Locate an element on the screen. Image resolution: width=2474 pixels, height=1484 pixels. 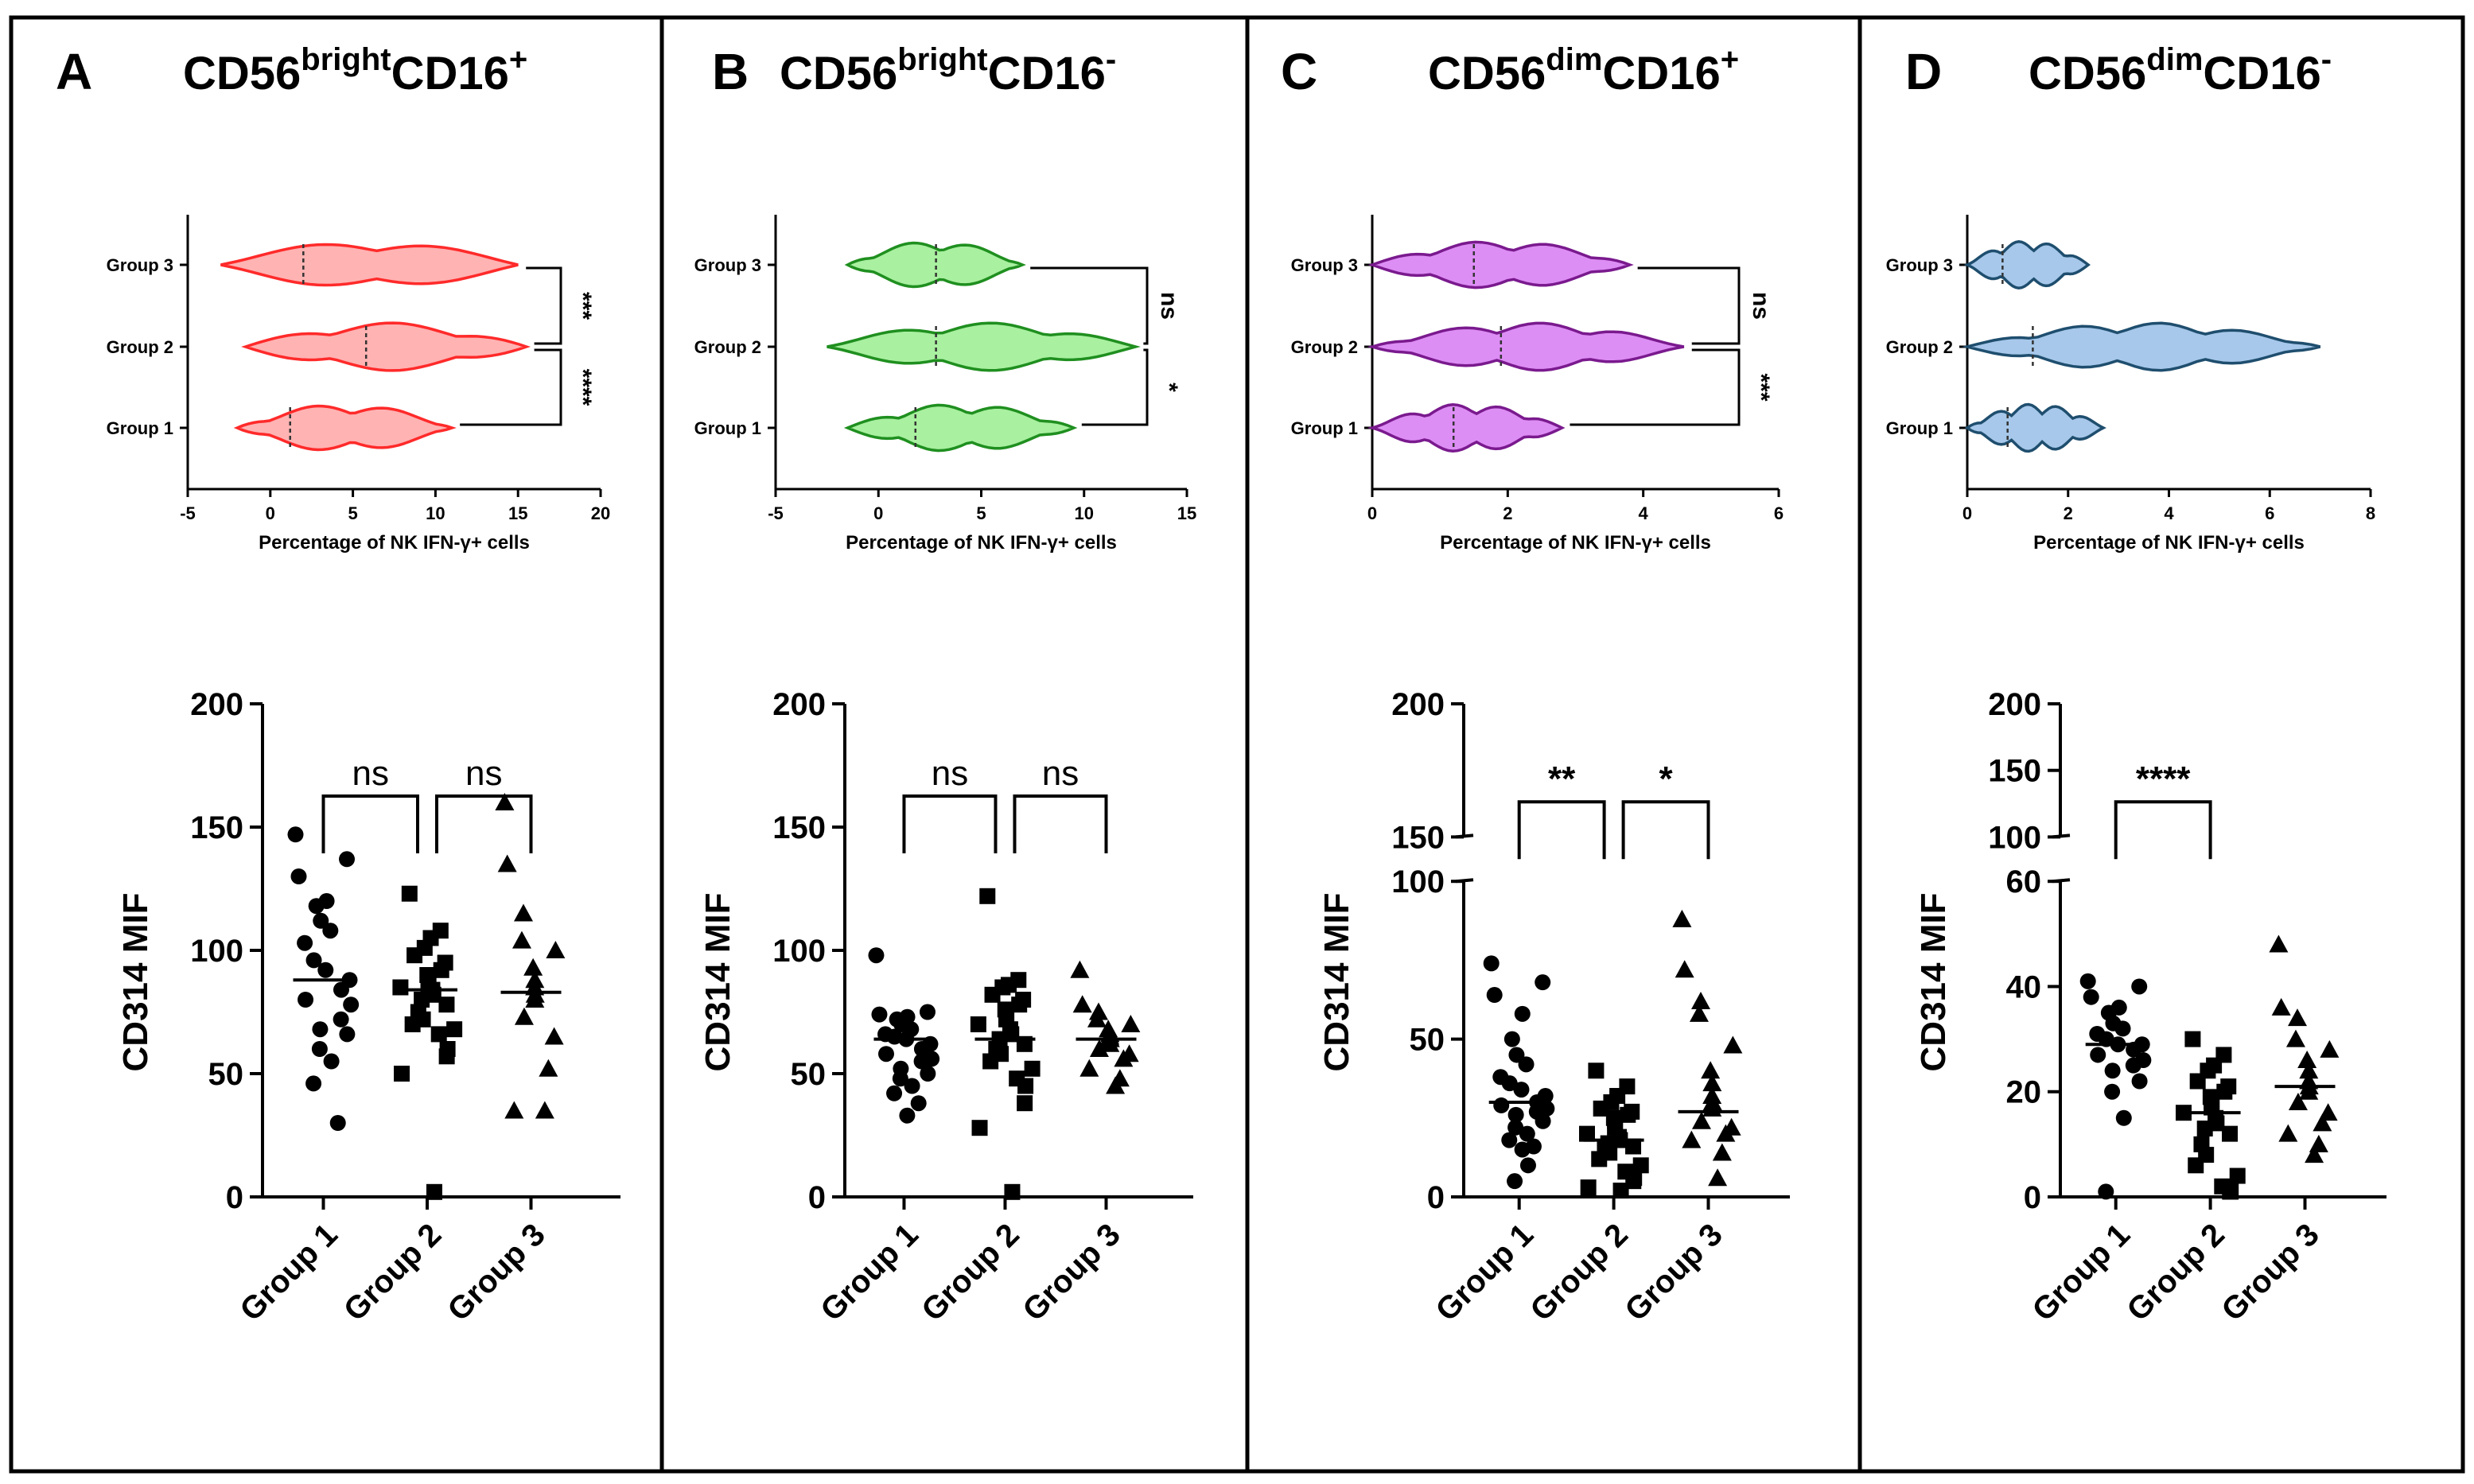
violin-x-tick-label: 4 is located at coordinates (2169, 513).